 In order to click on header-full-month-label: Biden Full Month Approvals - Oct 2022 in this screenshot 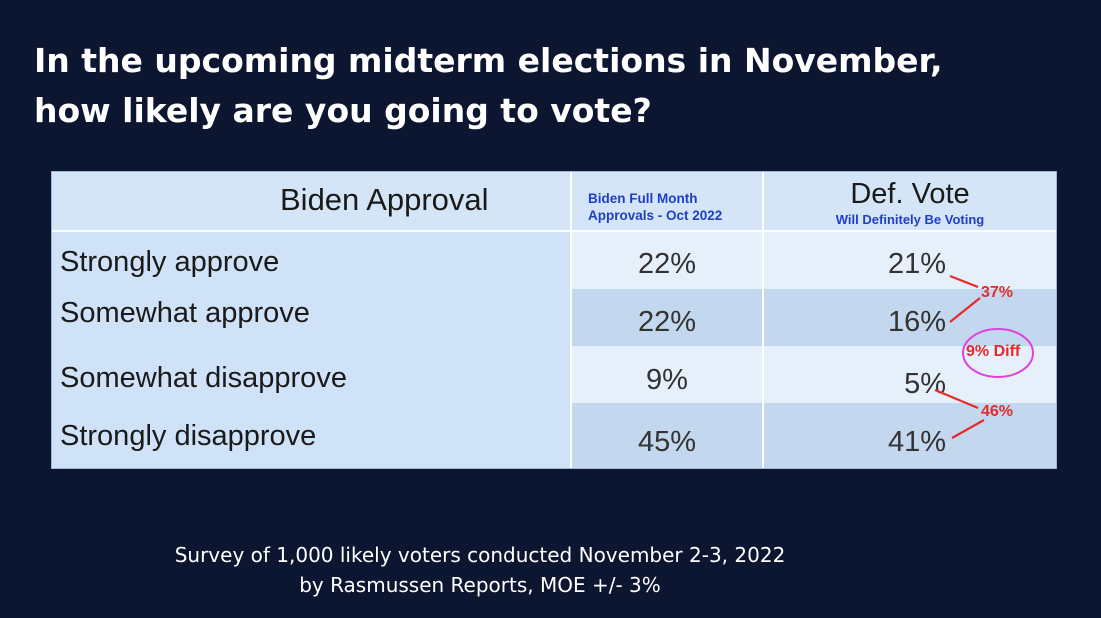, I will do `click(655, 207)`.